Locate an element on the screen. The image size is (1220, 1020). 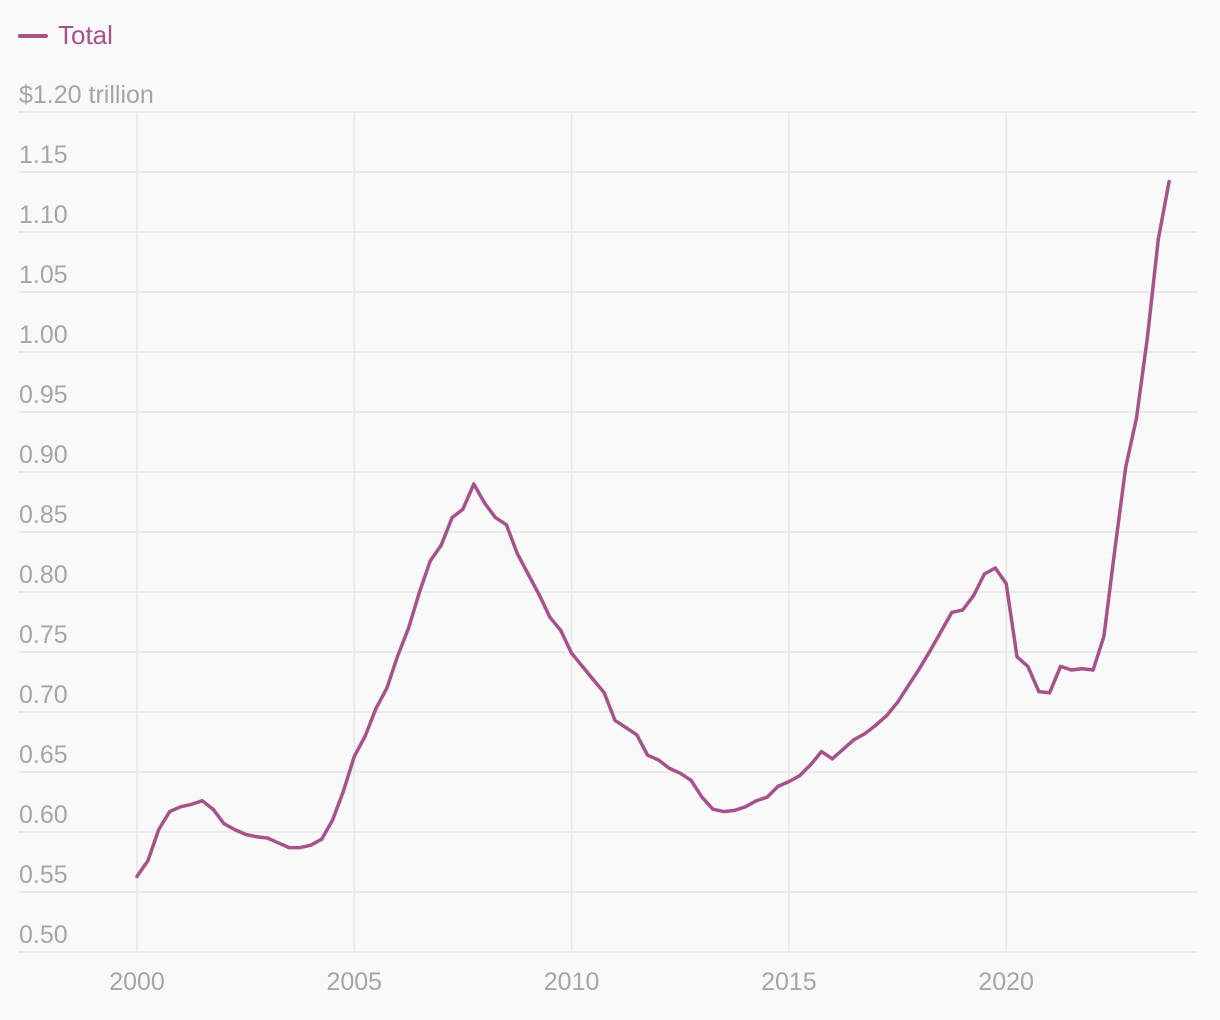
y-tick-label: 1.05 is located at coordinates (43, 275).